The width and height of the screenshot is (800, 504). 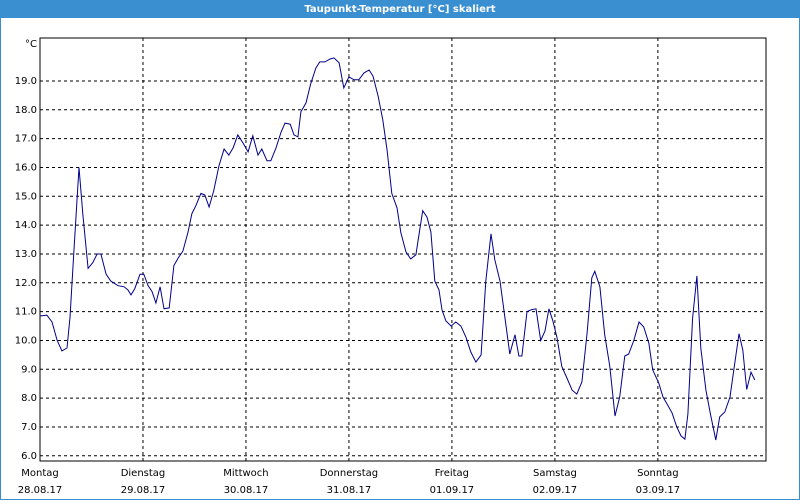 What do you see at coordinates (349, 473) in the screenshot?
I see `x-tick-label: Donnerstag` at bounding box center [349, 473].